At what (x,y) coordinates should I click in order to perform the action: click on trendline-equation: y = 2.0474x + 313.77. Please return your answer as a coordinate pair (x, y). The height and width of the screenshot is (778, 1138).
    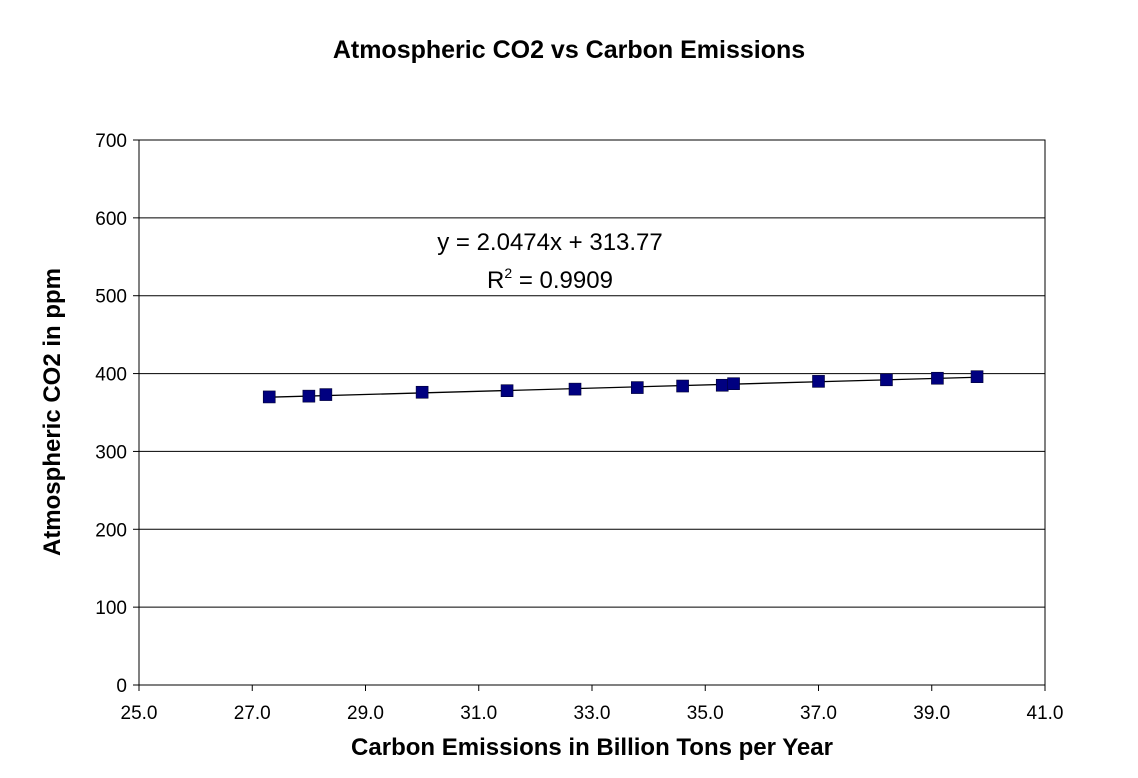
    Looking at the image, I should click on (550, 242).